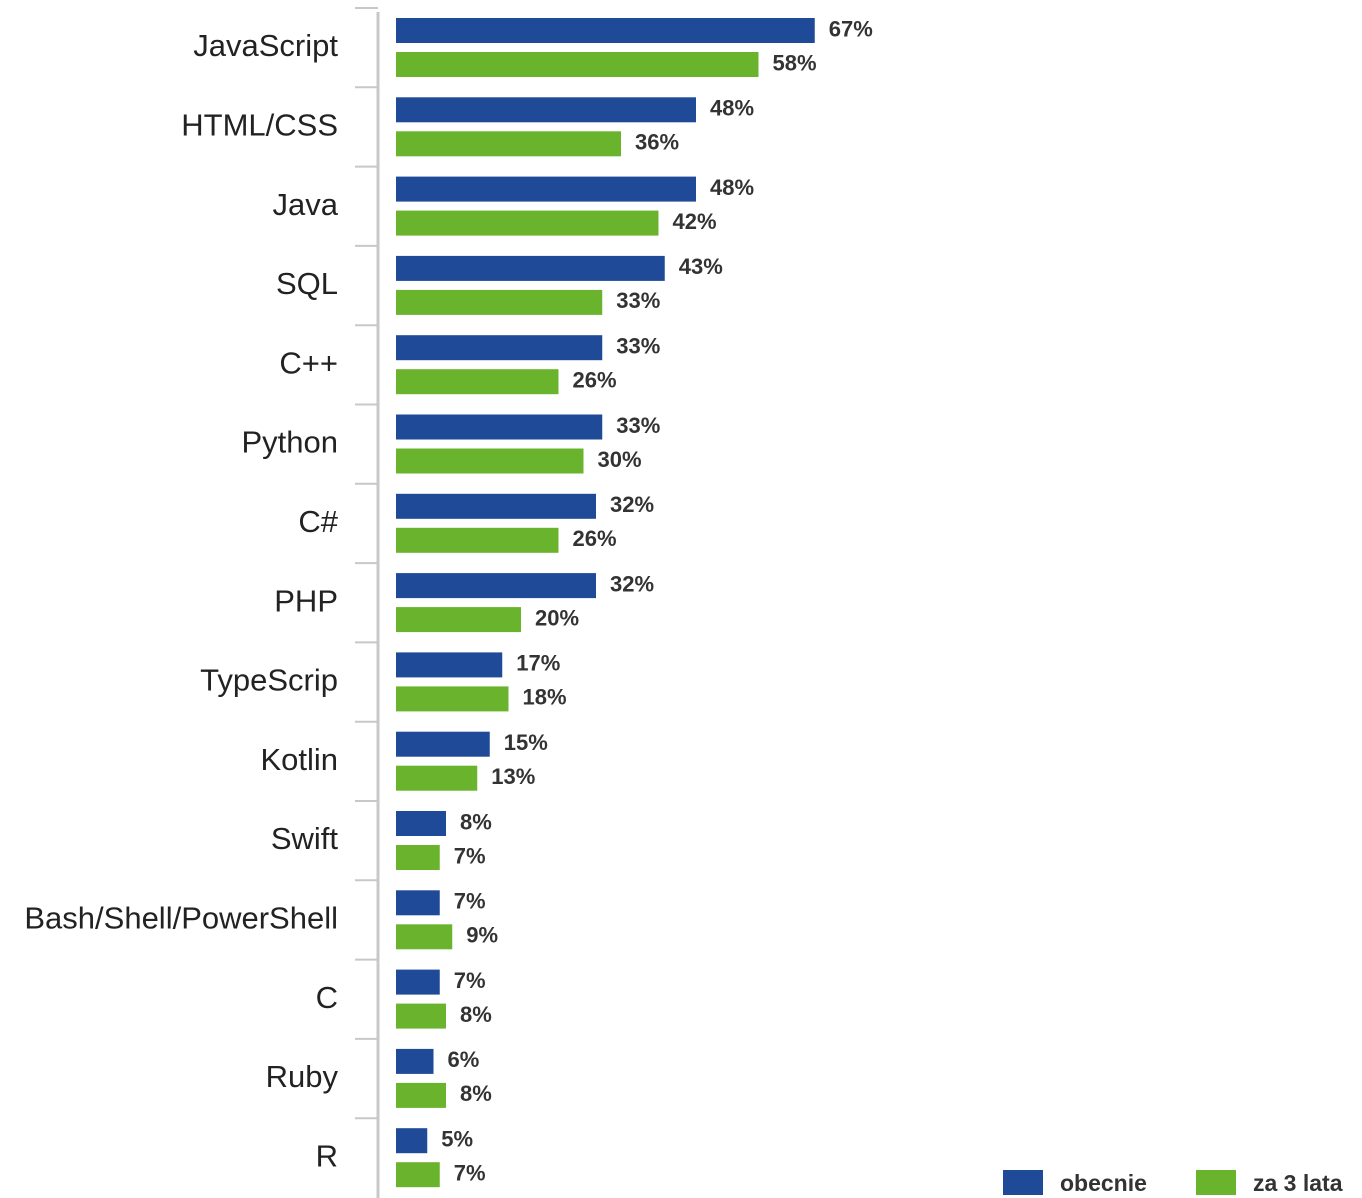  Describe the element at coordinates (265, 45) in the screenshot. I see `category-label: JavaScript` at that location.